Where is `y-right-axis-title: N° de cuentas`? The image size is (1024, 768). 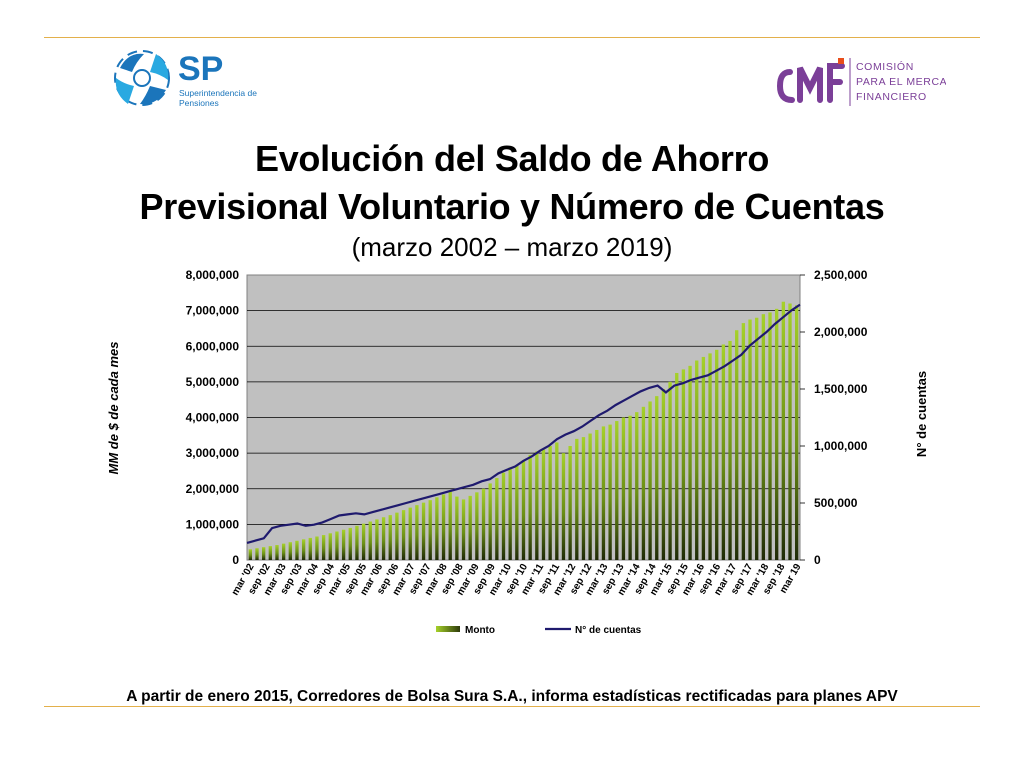 y-right-axis-title: N° de cuentas is located at coordinates (921, 414).